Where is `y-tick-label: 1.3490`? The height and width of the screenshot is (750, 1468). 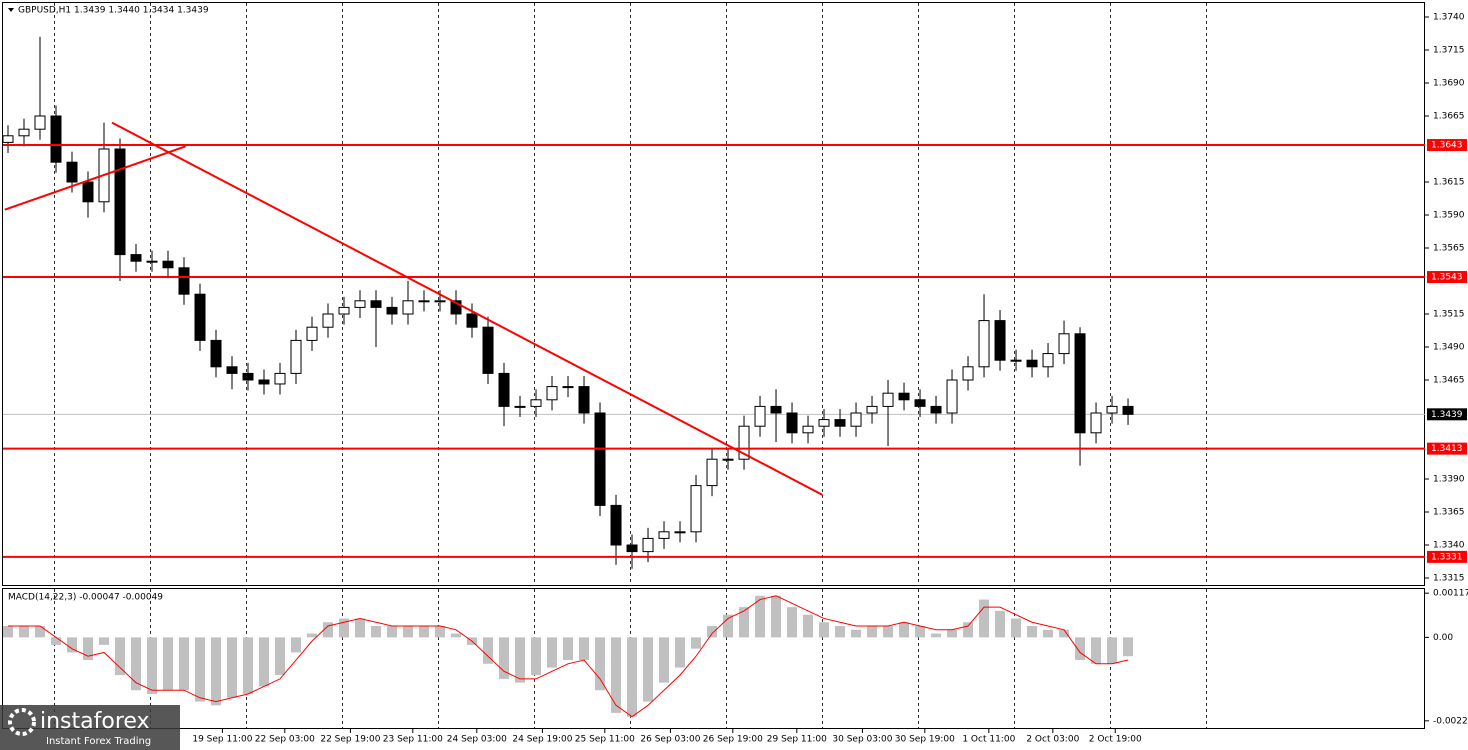 y-tick-label: 1.3490 is located at coordinates (1449, 347).